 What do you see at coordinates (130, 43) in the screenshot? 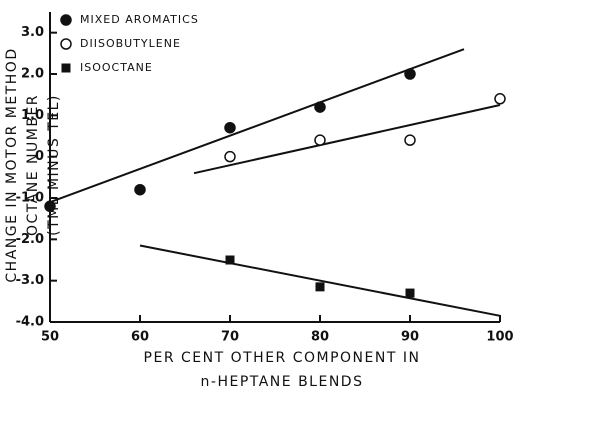
I see `legend-label: DIISOBUTYLENE` at bounding box center [130, 43].